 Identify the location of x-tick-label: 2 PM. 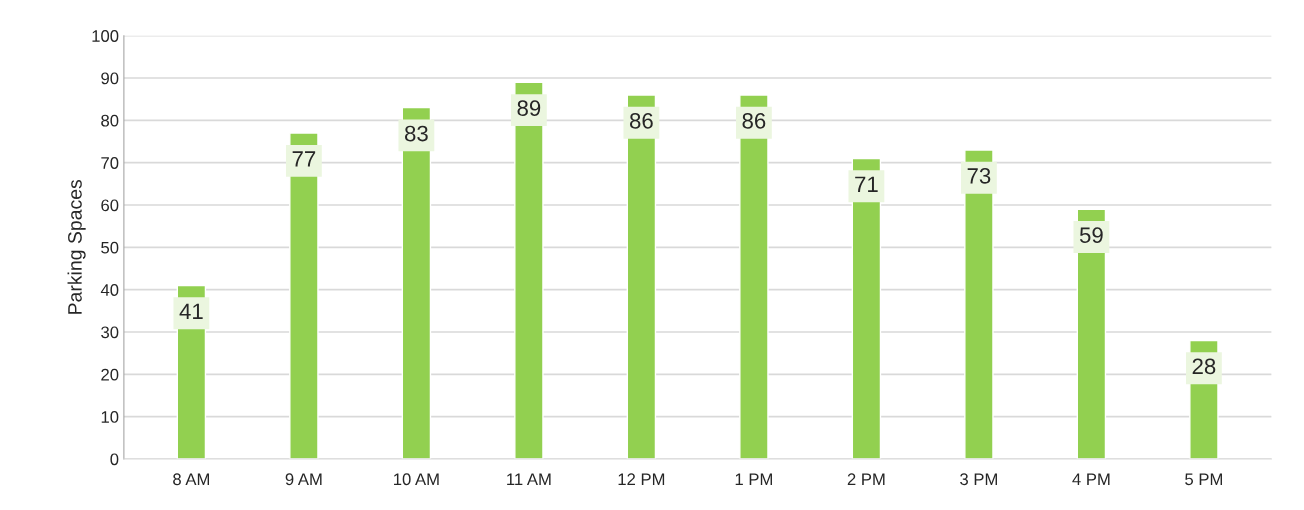
(866, 479).